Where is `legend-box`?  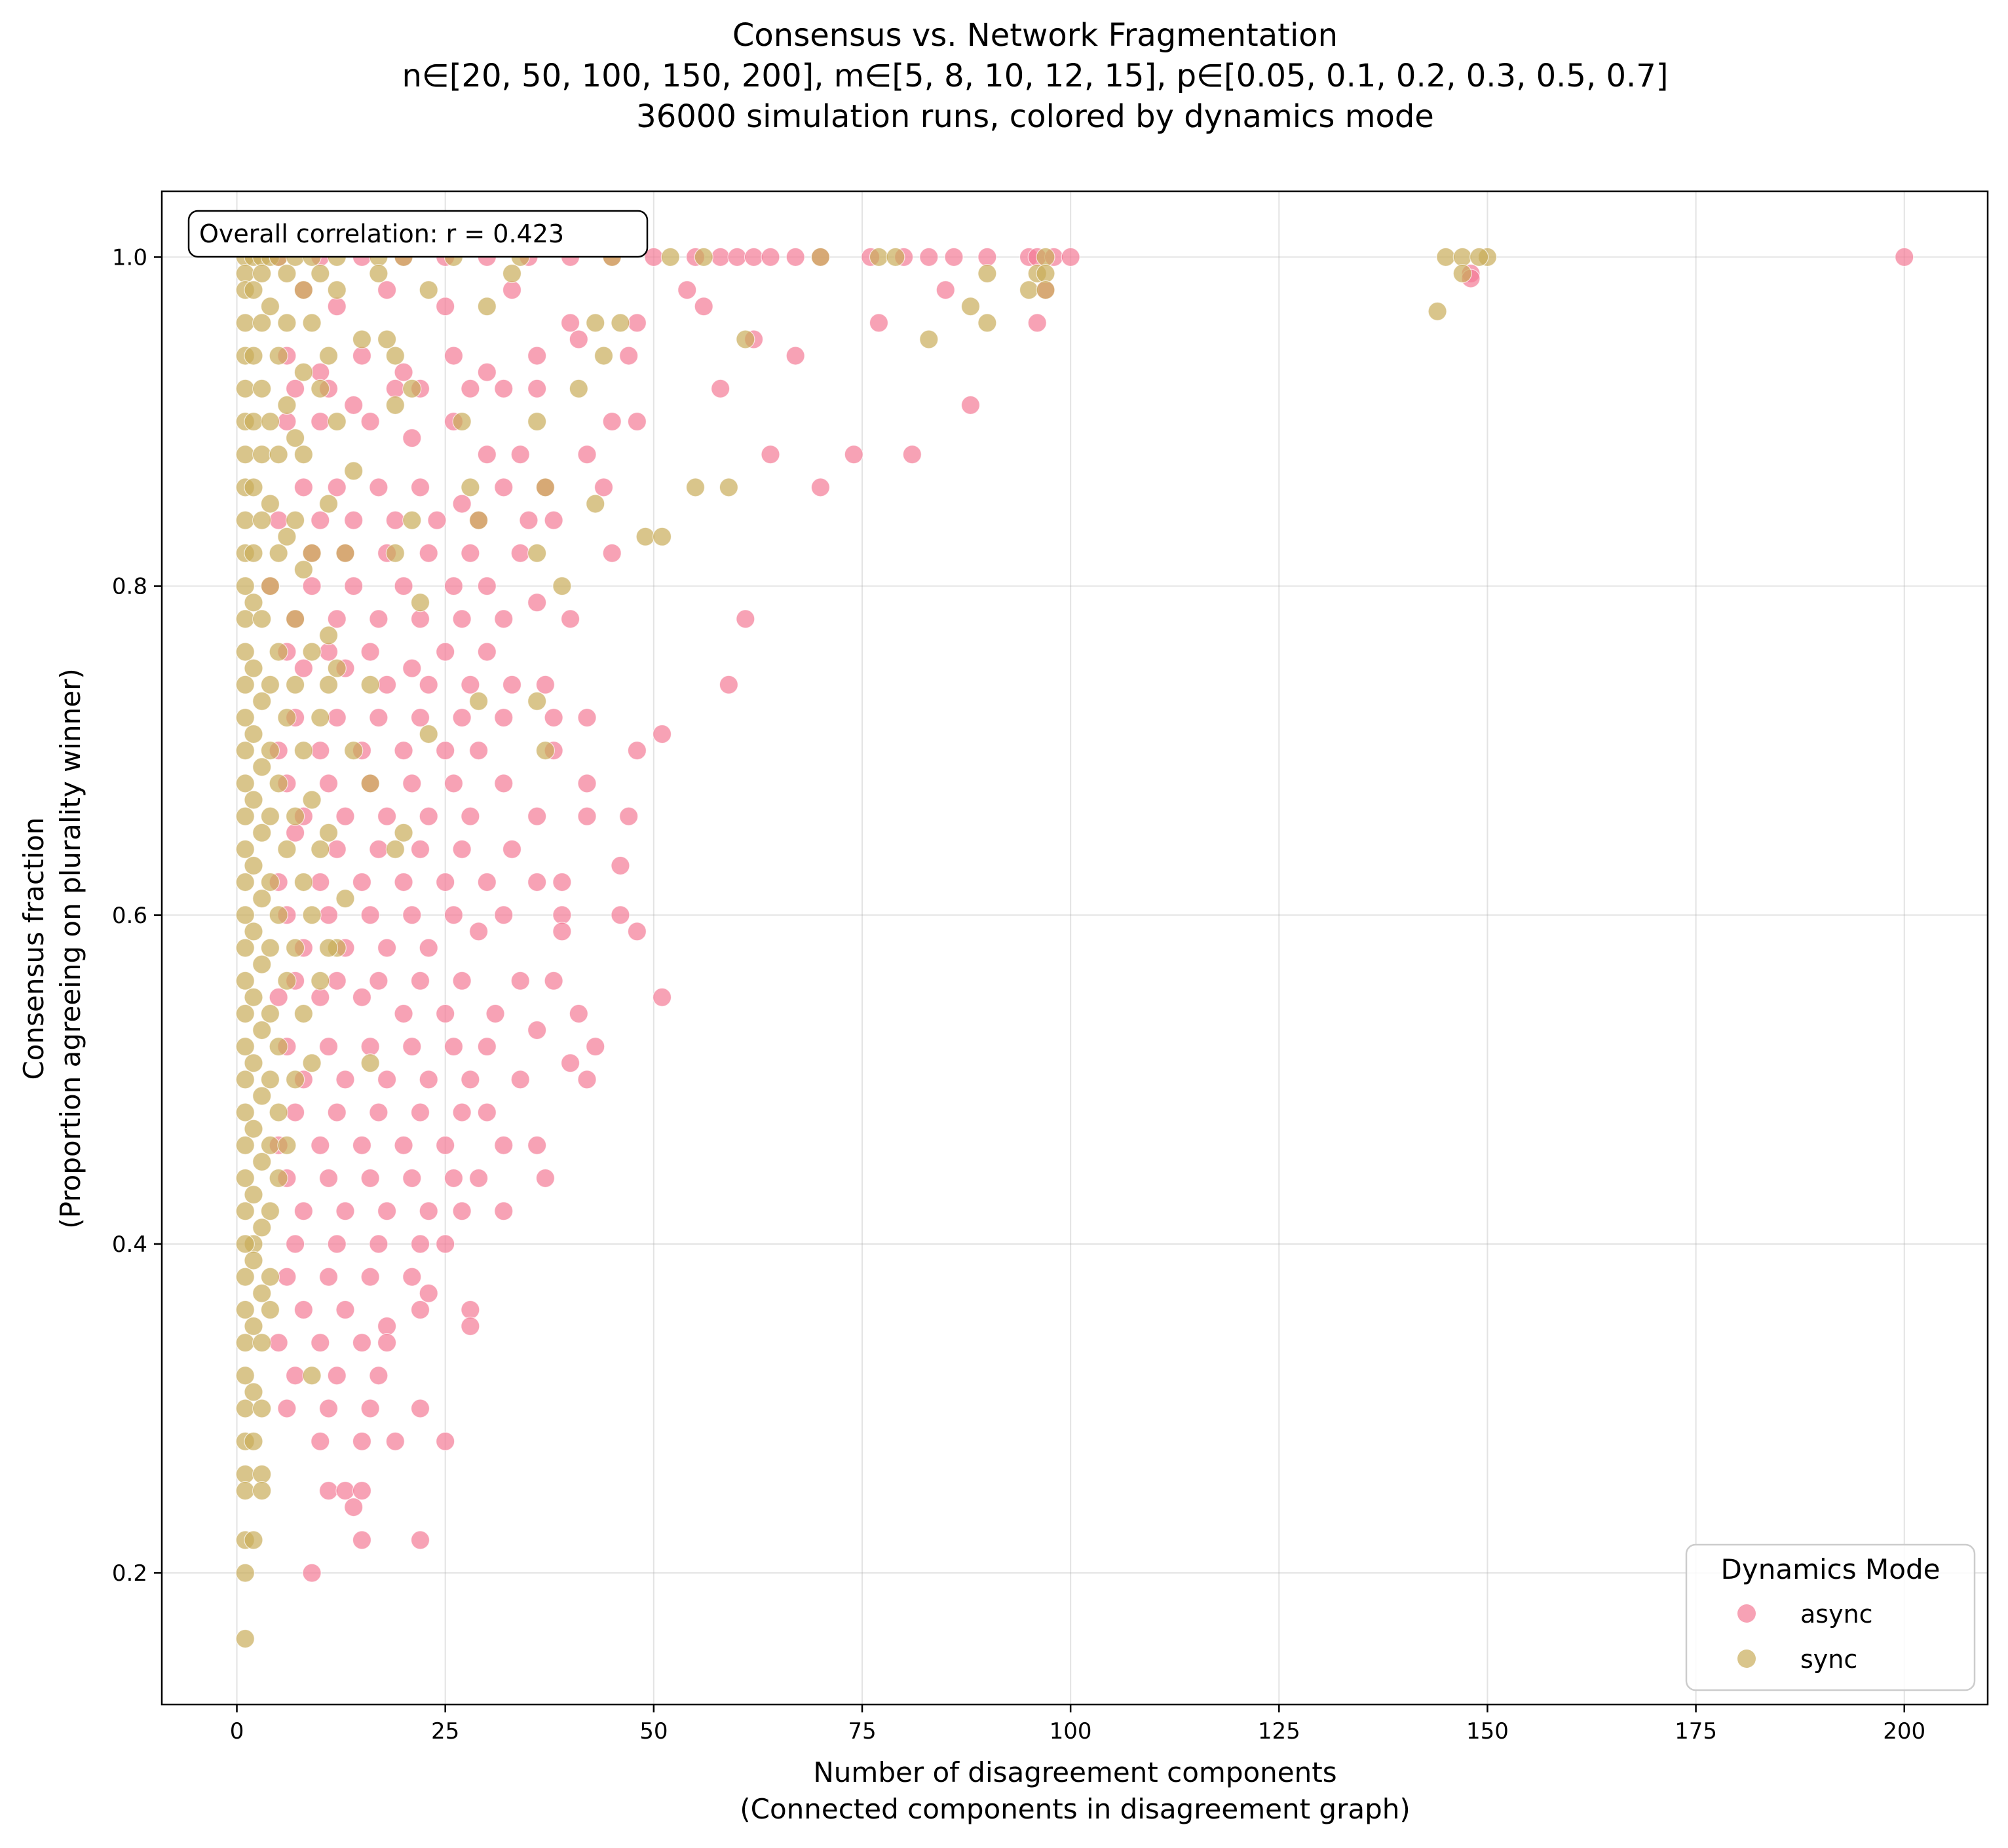 legend-box is located at coordinates (1830, 1617).